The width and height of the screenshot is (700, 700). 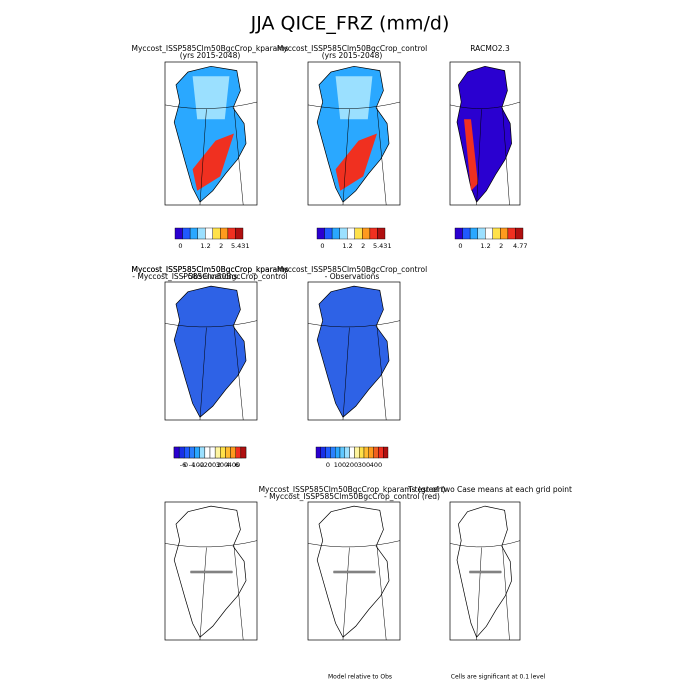 What do you see at coordinates (520, 246) in the screenshot?
I see `colorbar-label: 4.77` at bounding box center [520, 246].